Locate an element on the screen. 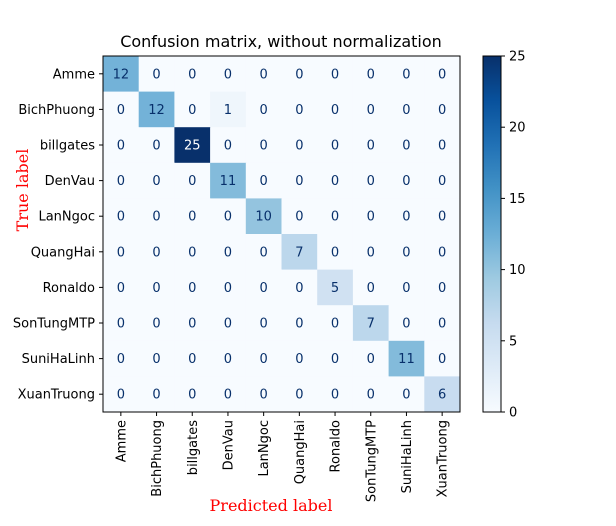 The width and height of the screenshot is (616, 526). colorbar-tick-label: 0 is located at coordinates (513, 413).